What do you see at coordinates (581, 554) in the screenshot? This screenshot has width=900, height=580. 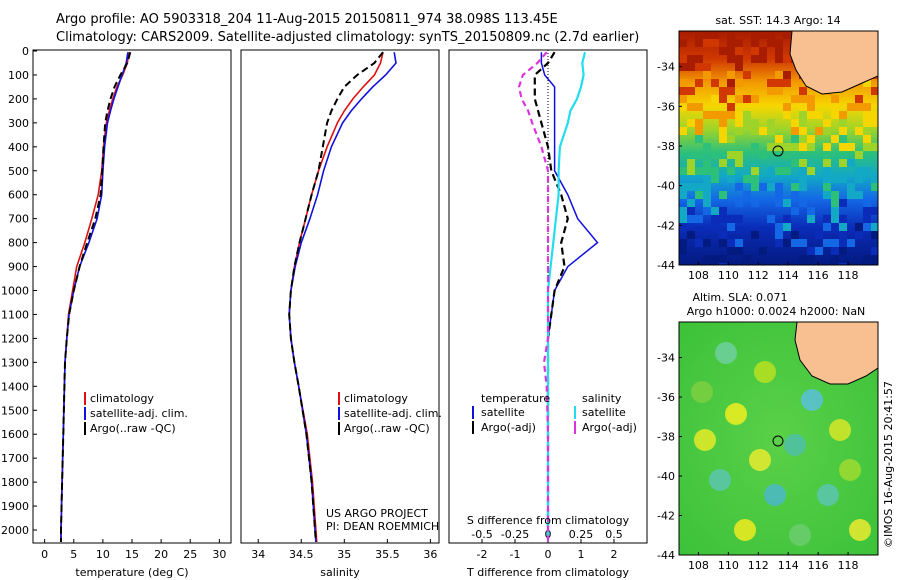 I see `x-tick-label: 1` at bounding box center [581, 554].